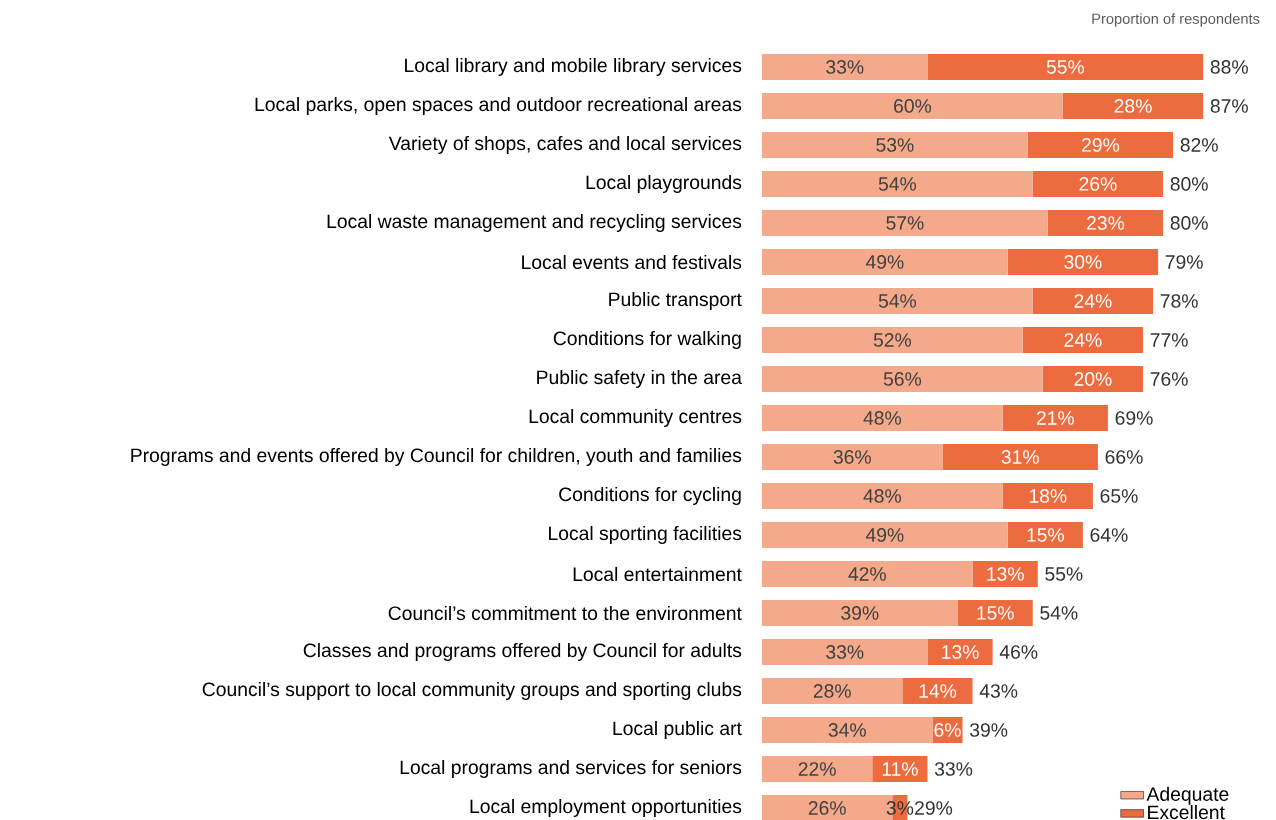 This screenshot has height=820, width=1276. I want to click on y-tick-label: Programs and events offered by Council for children, youth and families, so click(436, 456).